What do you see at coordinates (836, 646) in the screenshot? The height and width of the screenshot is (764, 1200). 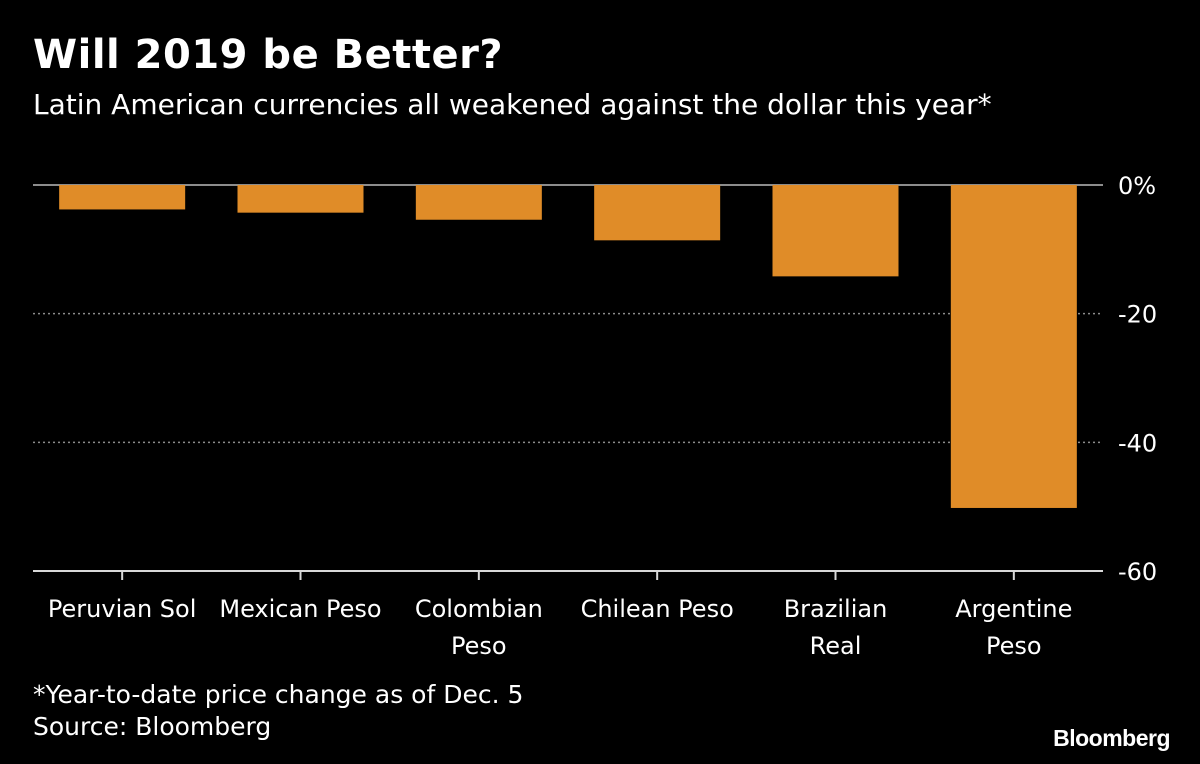 I see `x-tick-label: Real` at bounding box center [836, 646].